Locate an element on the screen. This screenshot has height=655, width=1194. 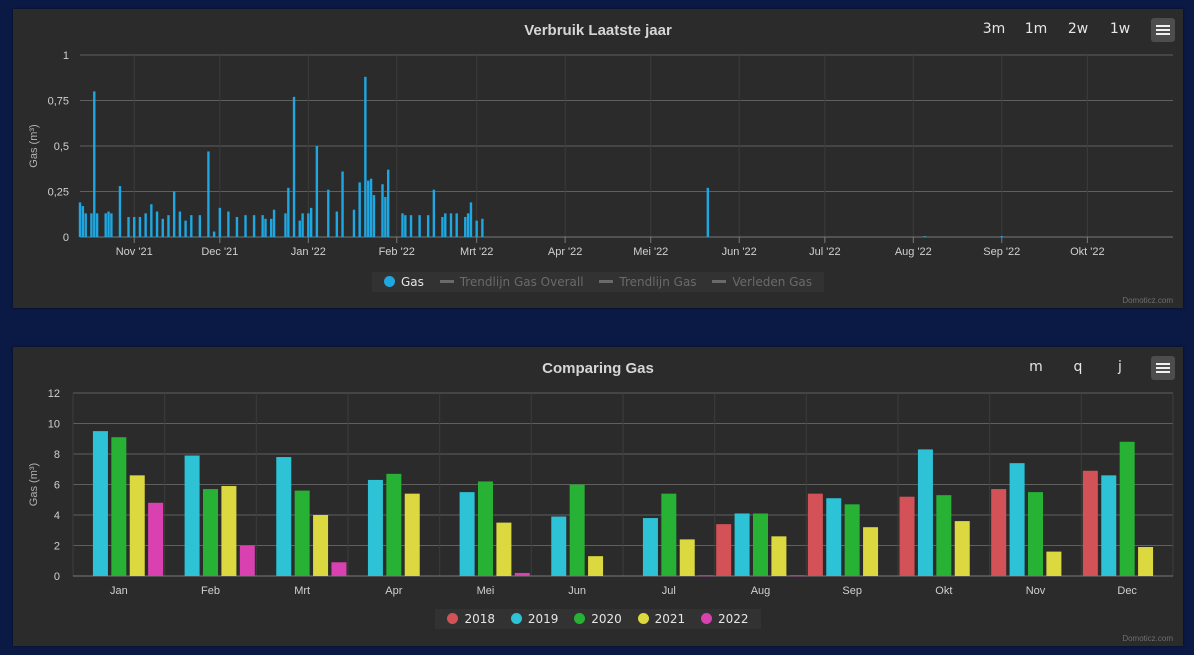
legend-item-2021: 2021 is located at coordinates (661, 619).